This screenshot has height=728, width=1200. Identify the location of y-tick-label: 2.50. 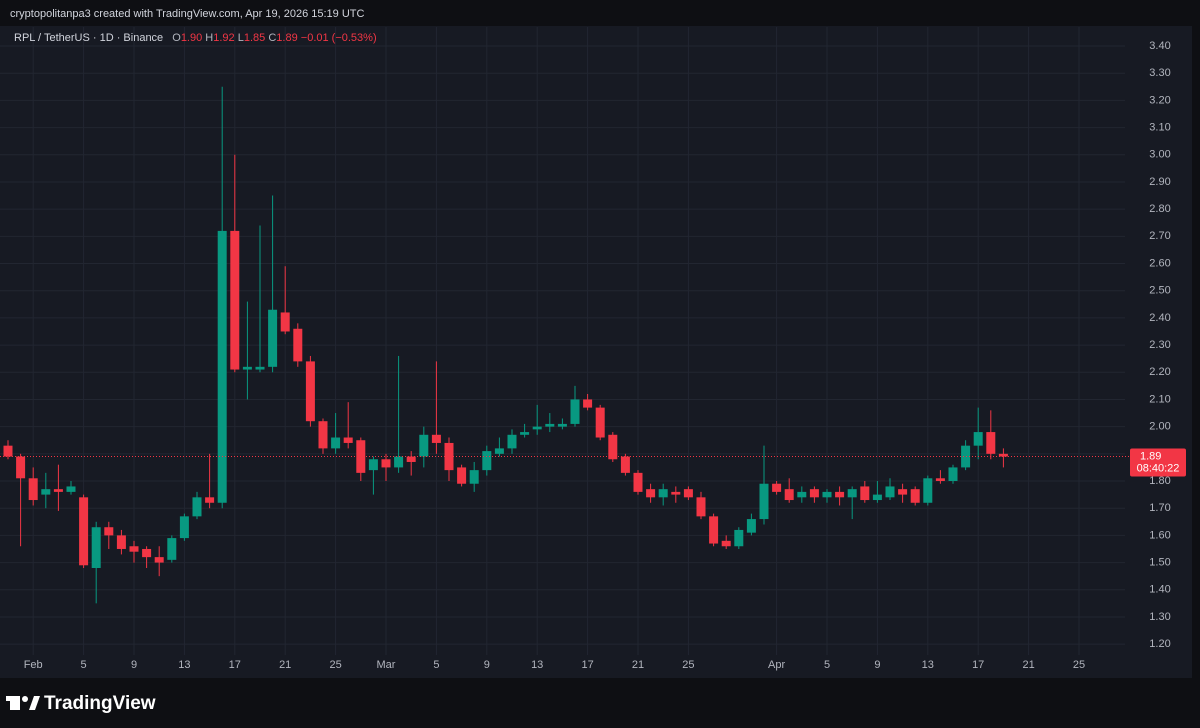
(1159, 291).